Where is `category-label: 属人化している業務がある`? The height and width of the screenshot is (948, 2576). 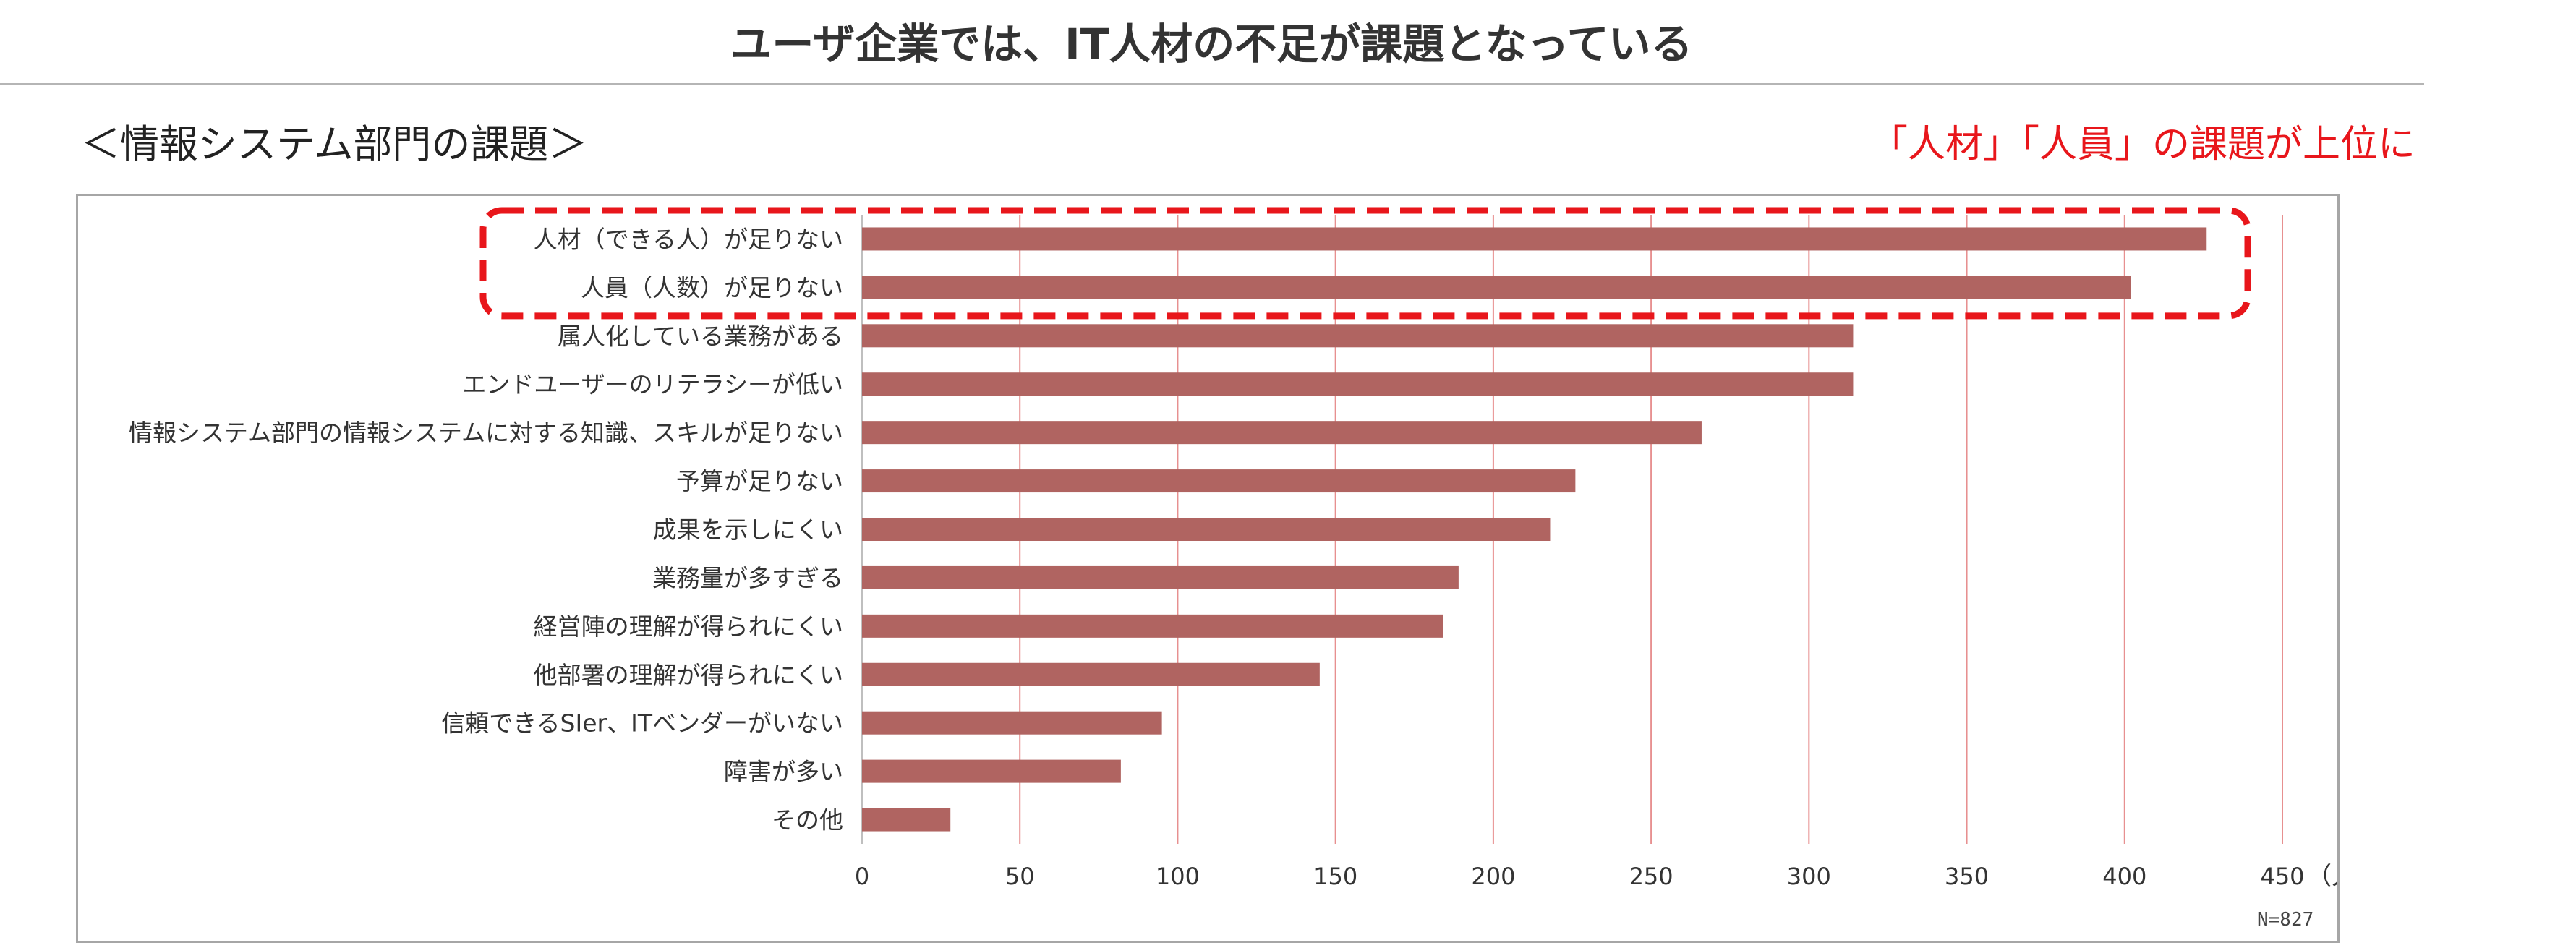 category-label: 属人化している業務がある is located at coordinates (700, 336).